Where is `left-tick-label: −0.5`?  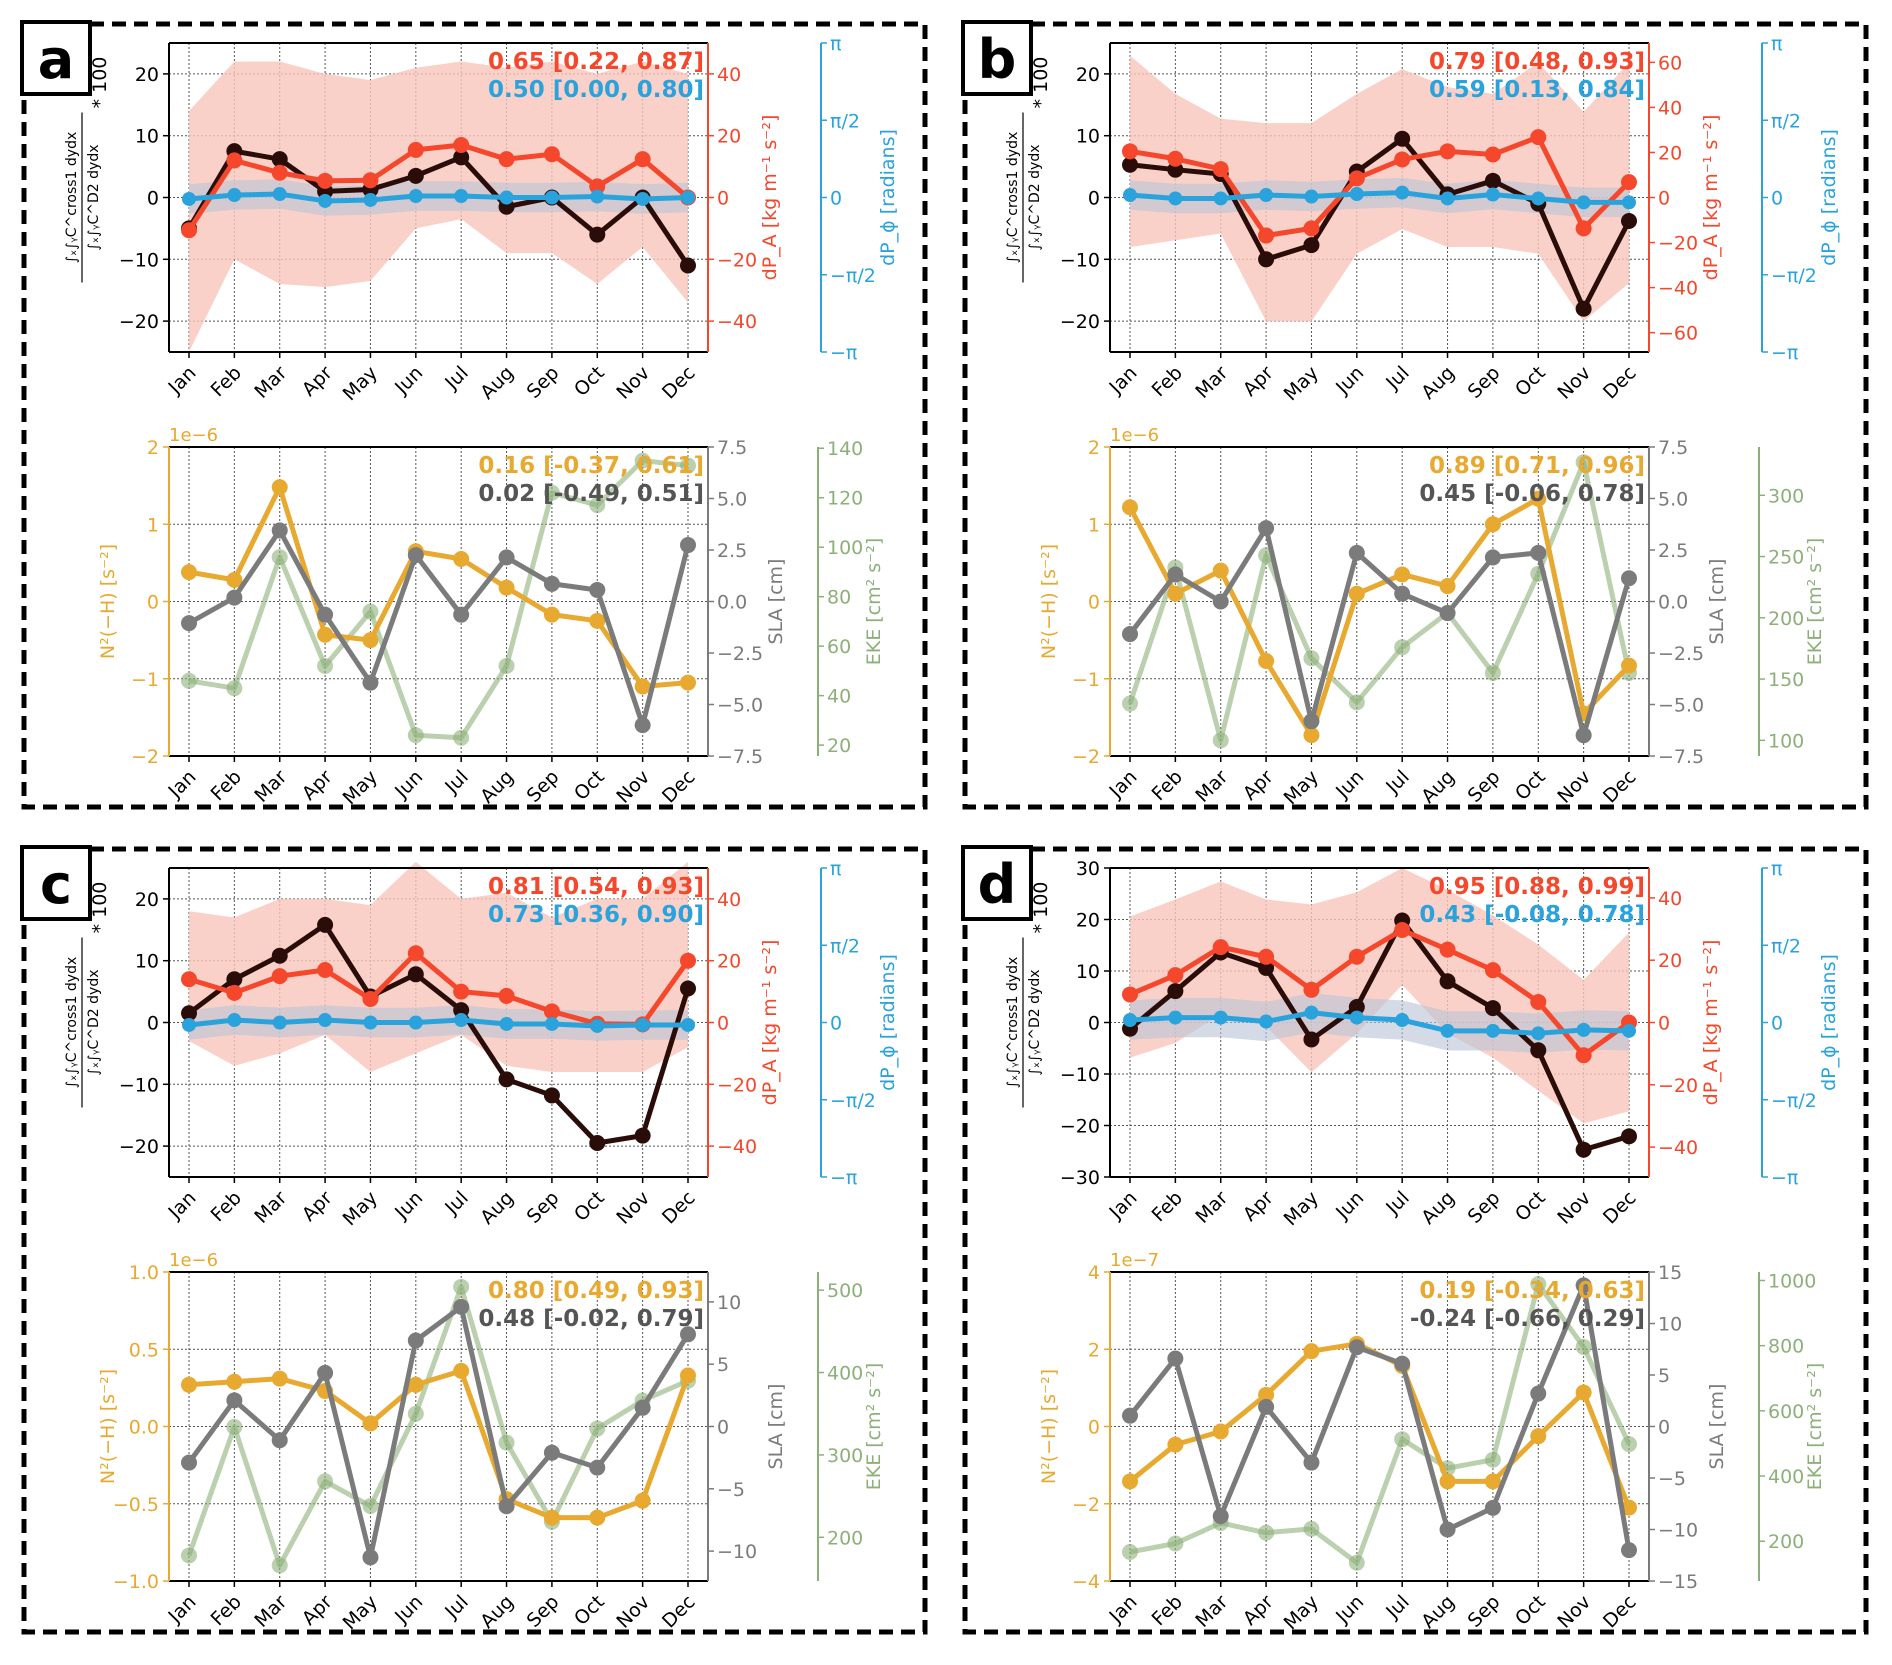
left-tick-label: −0.5 is located at coordinates (136, 1505).